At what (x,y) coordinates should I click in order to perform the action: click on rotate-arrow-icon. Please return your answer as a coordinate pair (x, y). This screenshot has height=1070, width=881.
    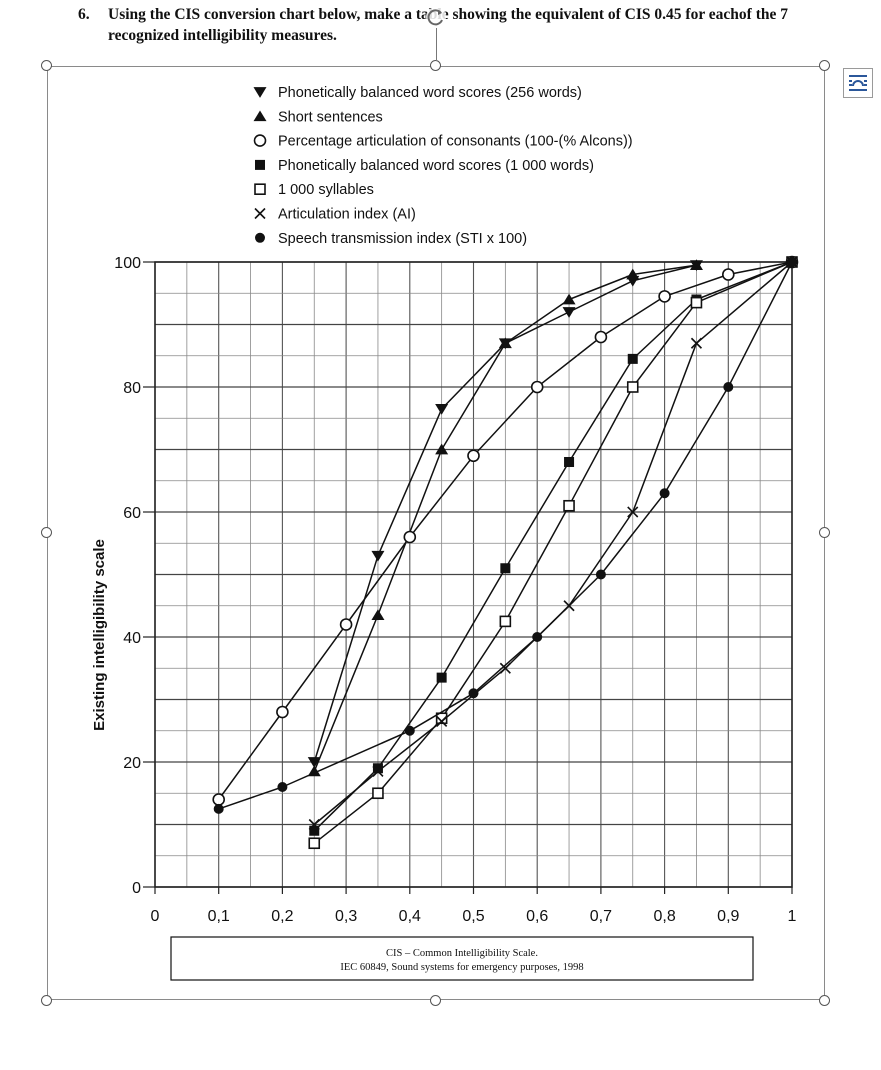
    Looking at the image, I should click on (436, 17).